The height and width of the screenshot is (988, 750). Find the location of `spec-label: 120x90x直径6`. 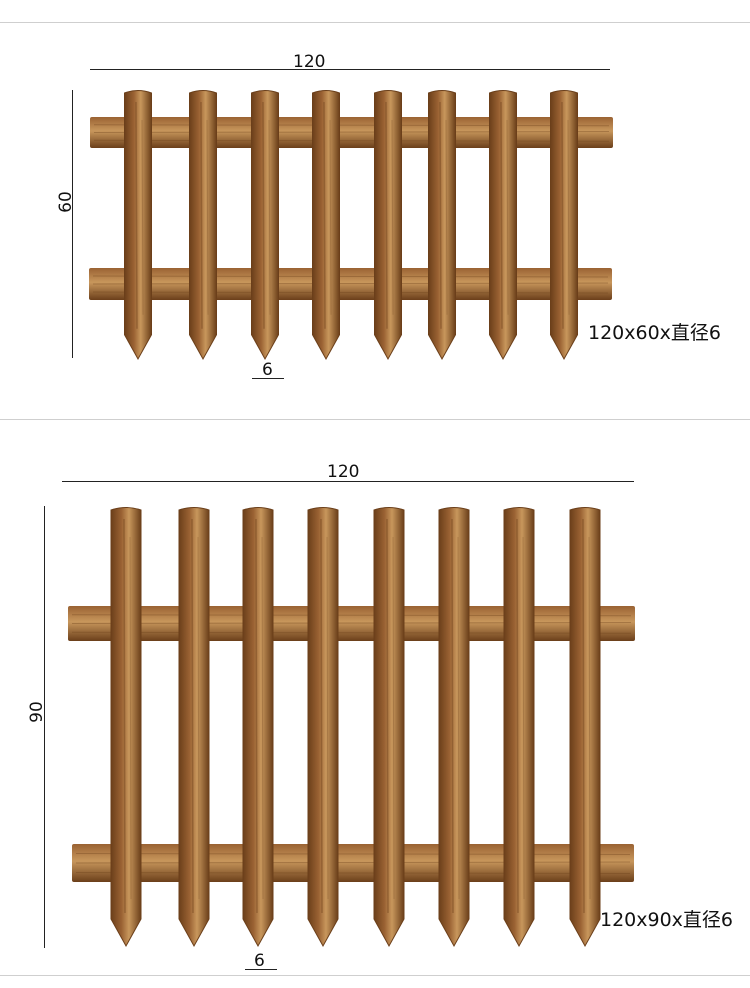

spec-label: 120x90x直径6 is located at coordinates (667, 920).